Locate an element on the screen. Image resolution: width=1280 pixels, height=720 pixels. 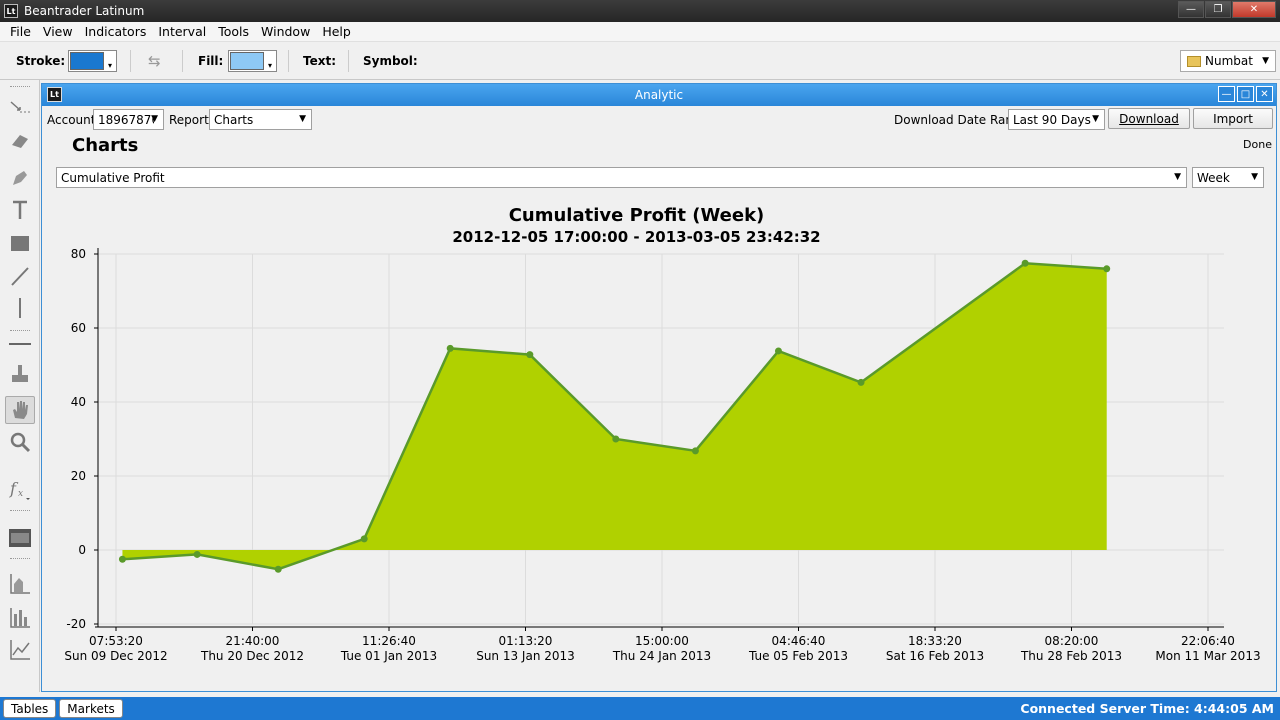
download-range-select: Last 90 Days ▼ is located at coordinates (1056, 119).